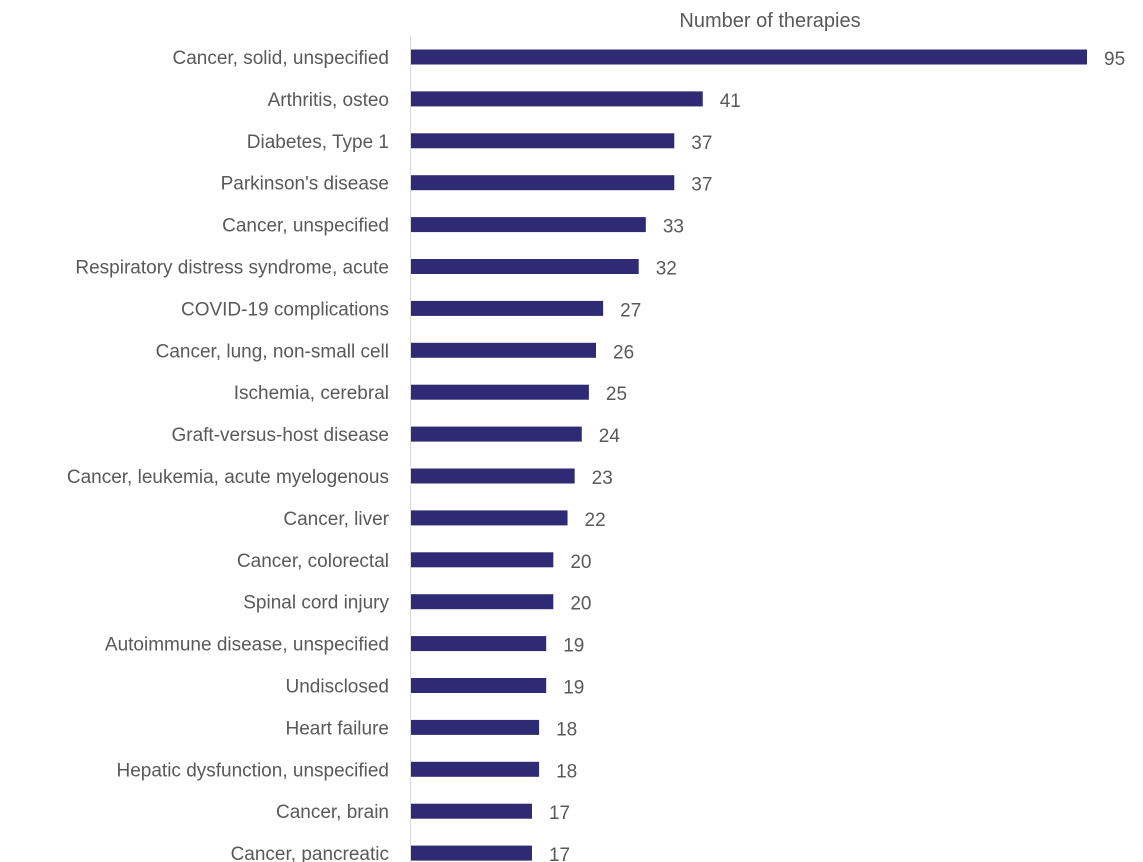  Describe the element at coordinates (730, 101) in the screenshot. I see `data-label: 41` at that location.